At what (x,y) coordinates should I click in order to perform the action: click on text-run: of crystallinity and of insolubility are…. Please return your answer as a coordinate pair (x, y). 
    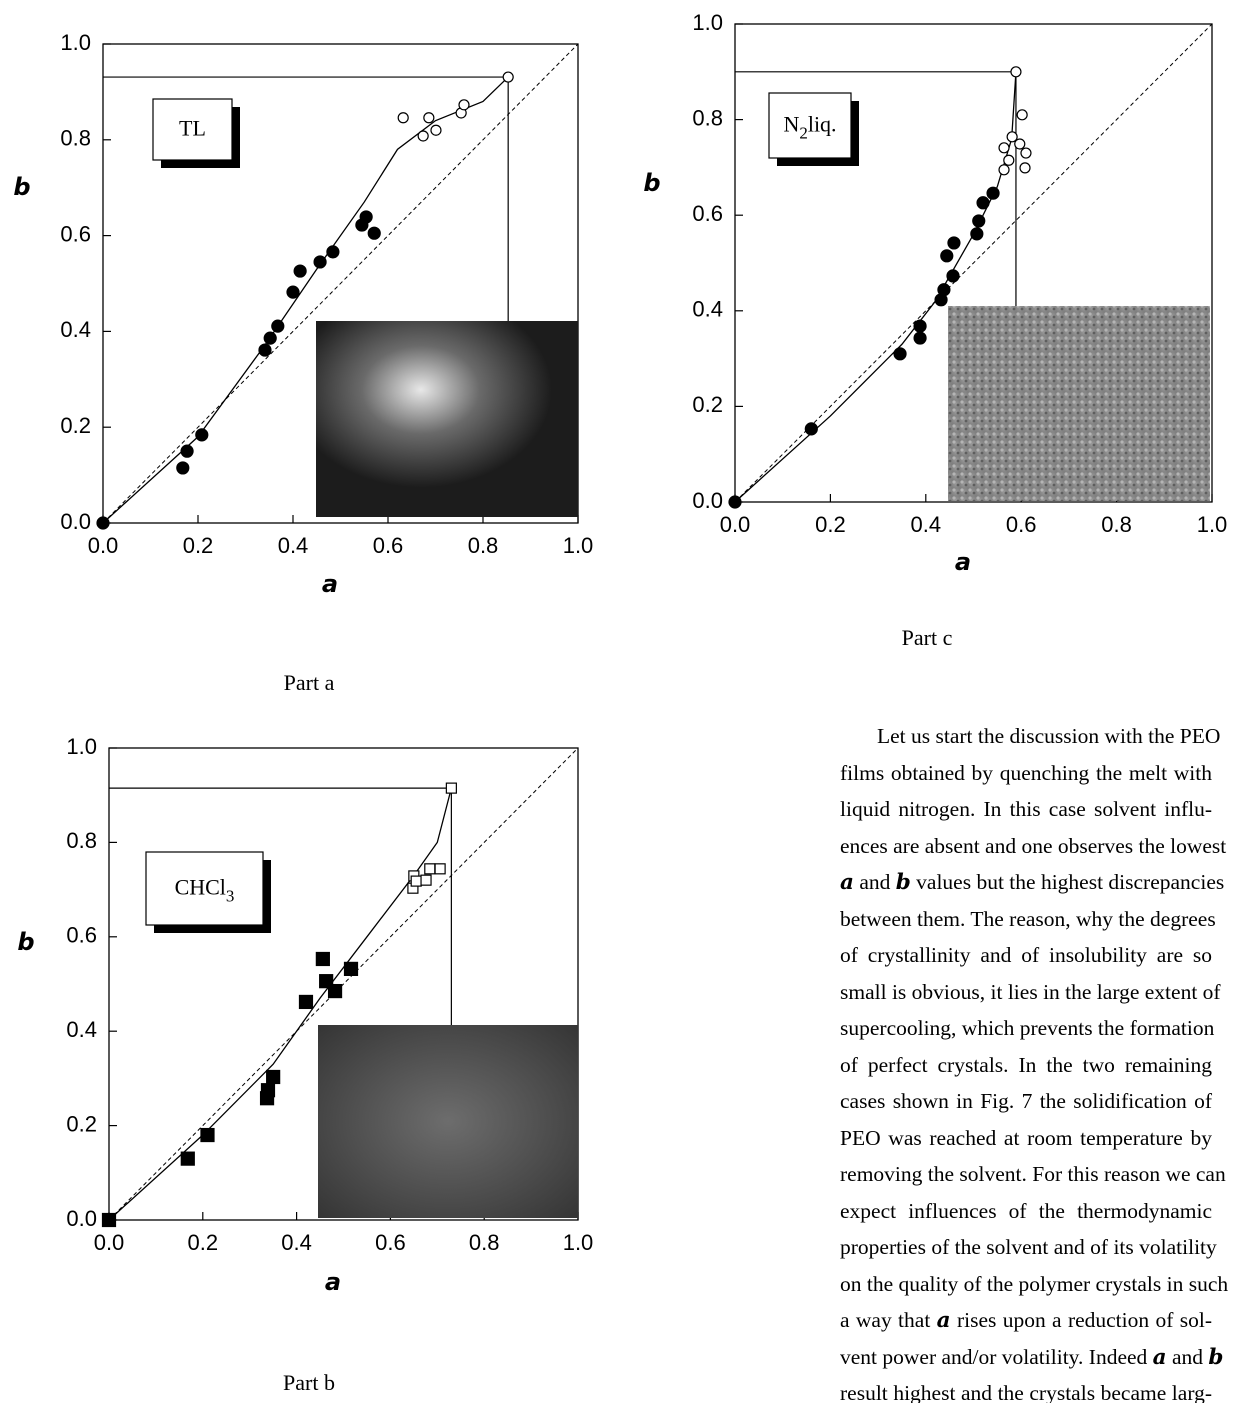
    Looking at the image, I should click on (1026, 955).